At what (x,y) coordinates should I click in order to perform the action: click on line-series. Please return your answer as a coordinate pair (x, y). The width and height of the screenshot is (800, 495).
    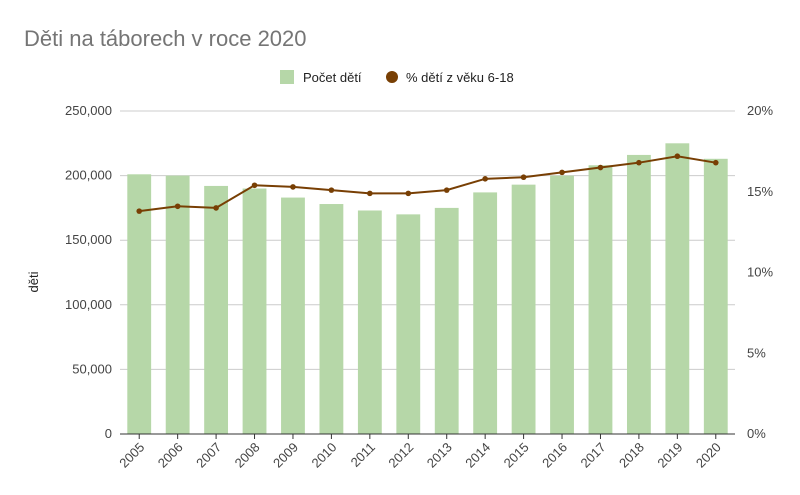
    Looking at the image, I should click on (427, 183).